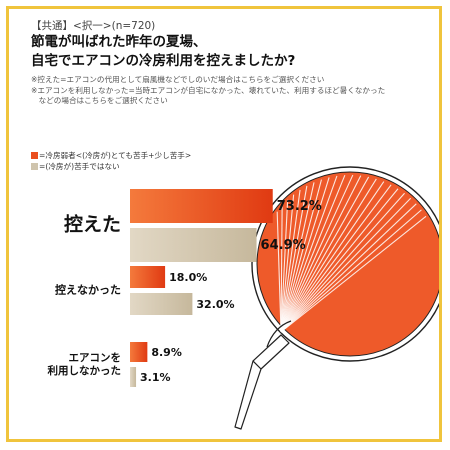 Image resolution: width=450 pixels, height=450 pixels. What do you see at coordinates (119, 42) in the screenshot?
I see `title-line-1: 節電が叫ばれた昨年の夏場、` at bounding box center [119, 42].